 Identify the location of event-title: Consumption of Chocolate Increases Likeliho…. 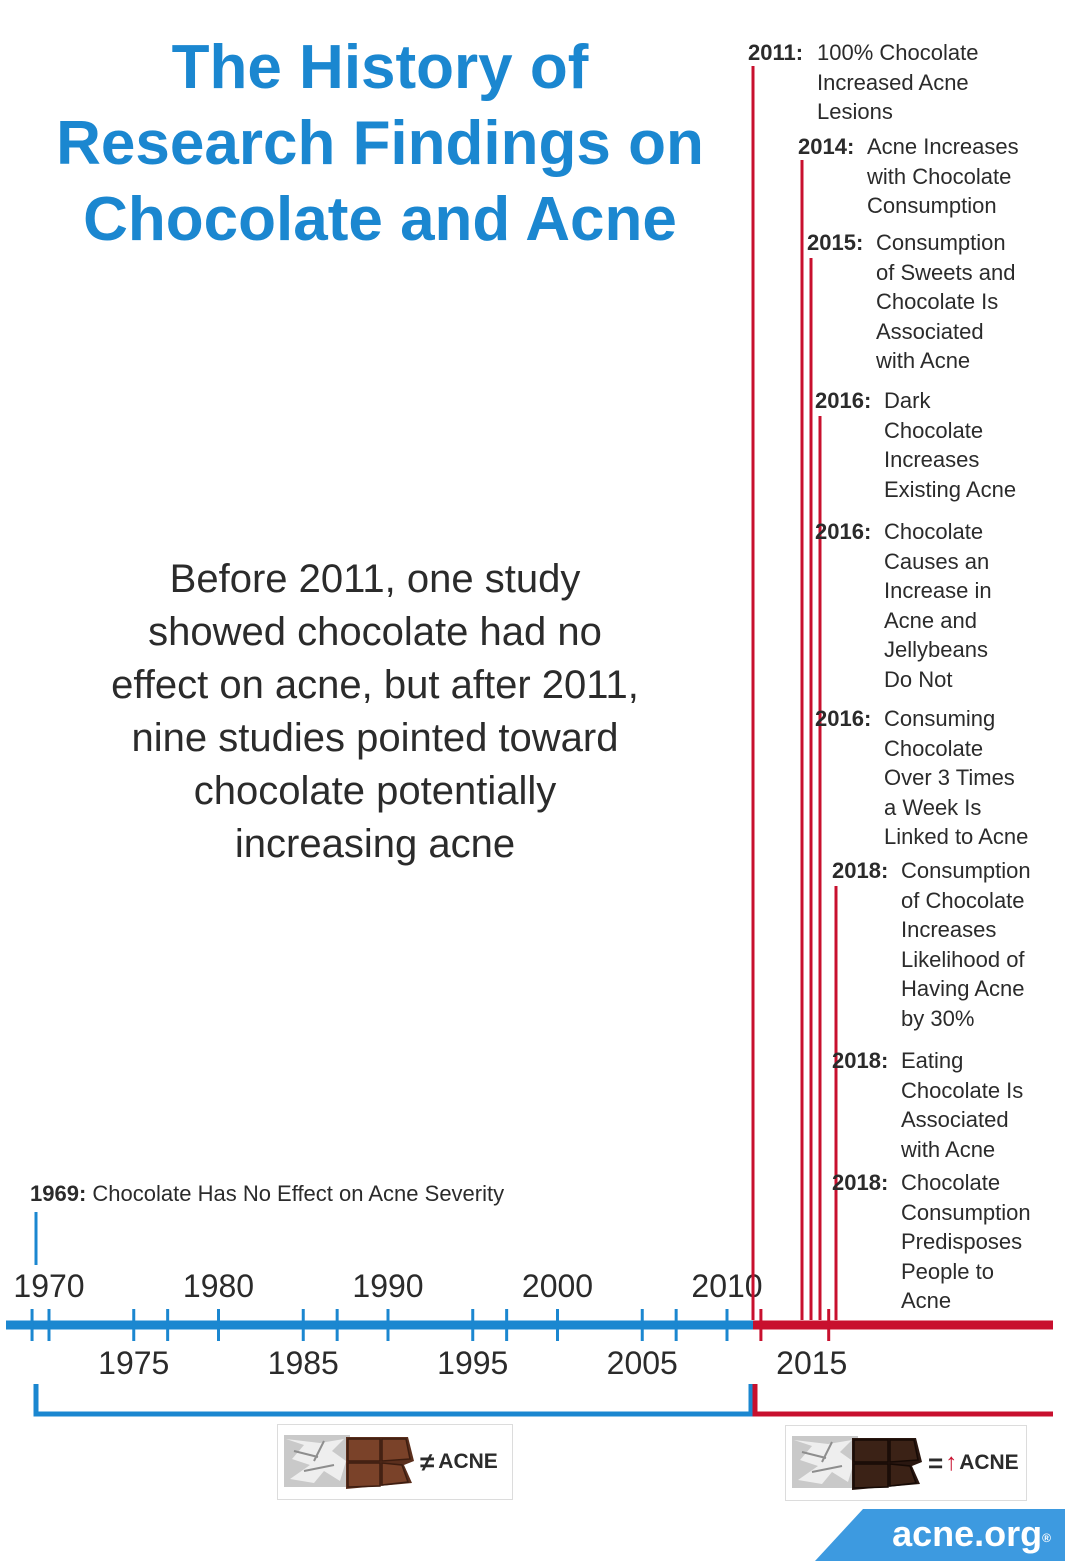
(931, 945).